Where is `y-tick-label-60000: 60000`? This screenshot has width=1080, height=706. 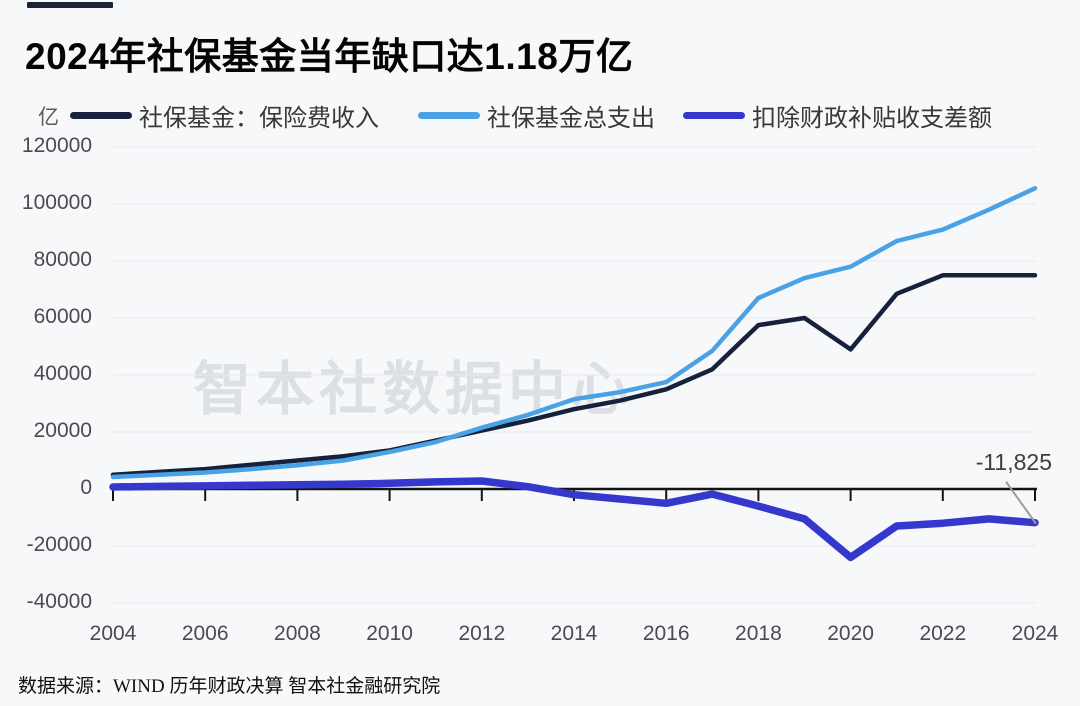 y-tick-label-60000: 60000 is located at coordinates (62, 316).